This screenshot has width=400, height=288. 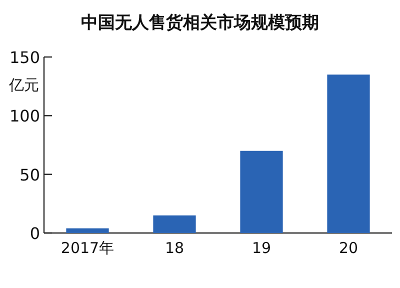 What do you see at coordinates (24, 116) in the screenshot?
I see `y-tick-label: 100` at bounding box center [24, 116].